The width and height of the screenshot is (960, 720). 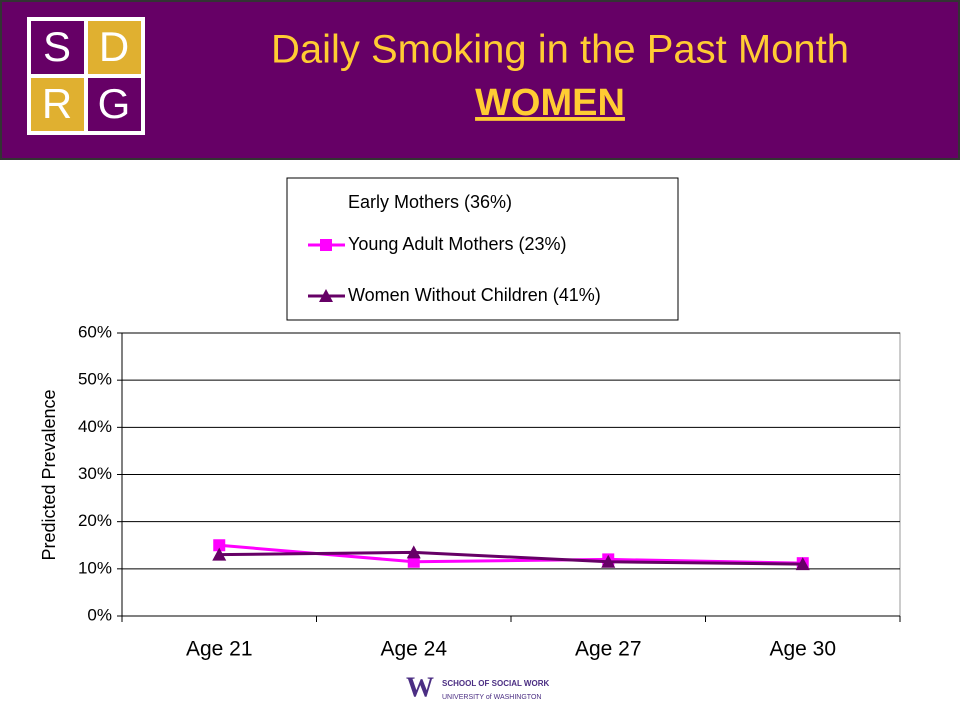 I want to click on y-tick-label: 10%, so click(x=95, y=567).